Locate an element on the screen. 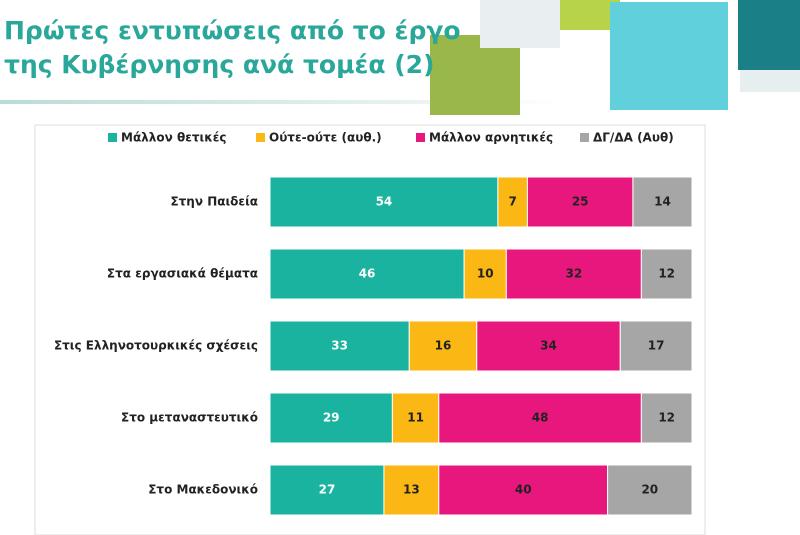 The width and height of the screenshot is (800, 535). data-label: 20 is located at coordinates (649, 490).